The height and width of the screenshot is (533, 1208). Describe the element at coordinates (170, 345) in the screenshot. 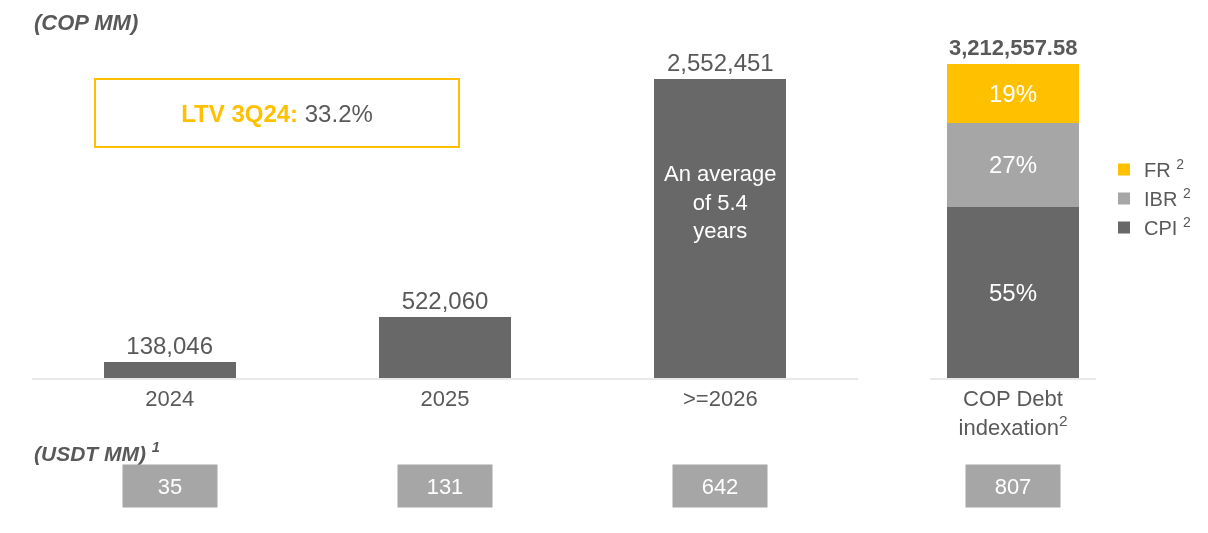

I see `data-label: 138,046` at that location.